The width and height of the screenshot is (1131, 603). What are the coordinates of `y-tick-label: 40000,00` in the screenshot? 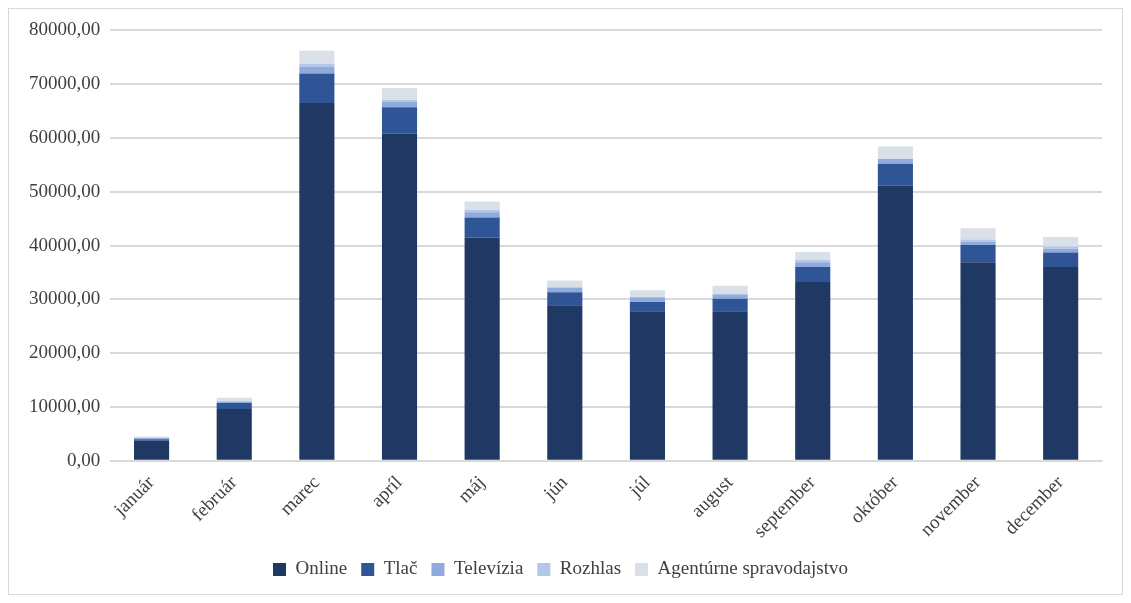 It's located at (65, 244).